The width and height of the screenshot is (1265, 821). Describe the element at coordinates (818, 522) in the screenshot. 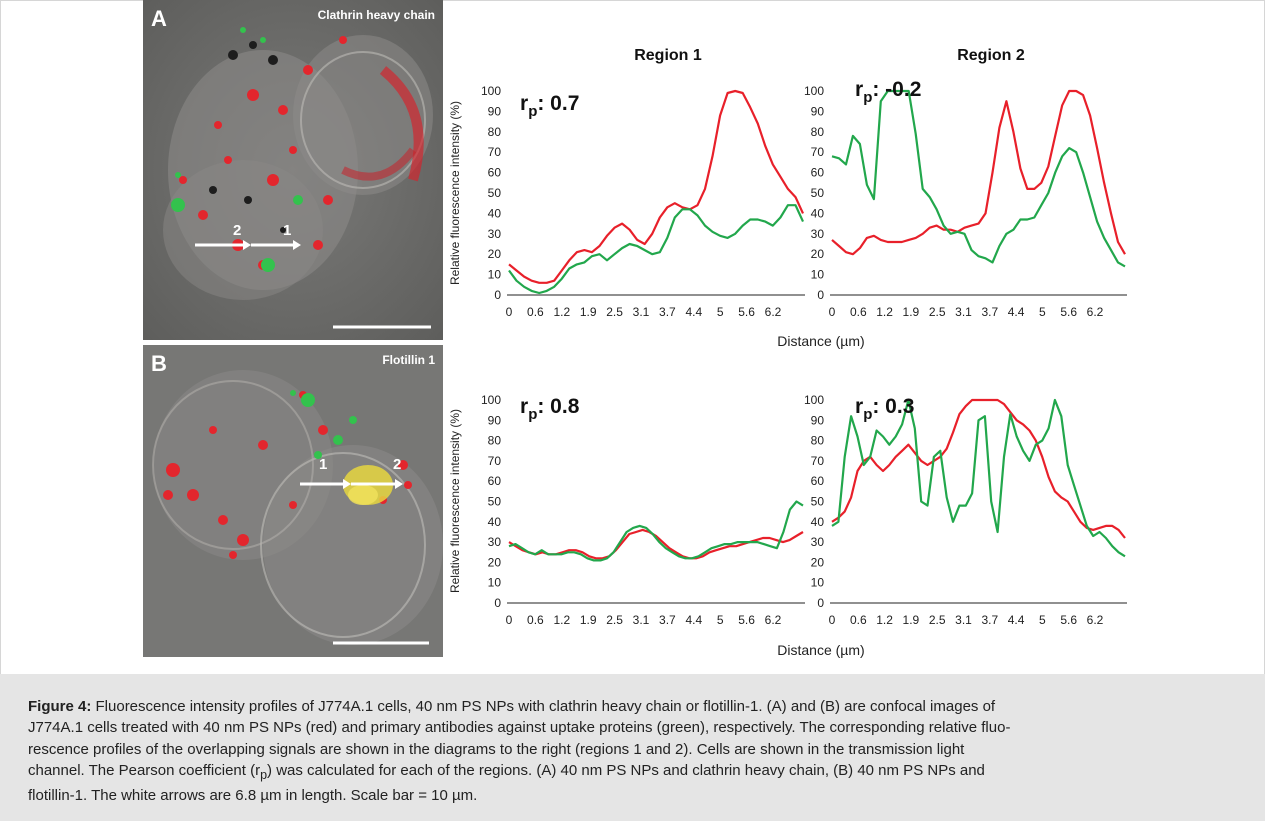

I see `B-region2-ytick-40: 40` at that location.